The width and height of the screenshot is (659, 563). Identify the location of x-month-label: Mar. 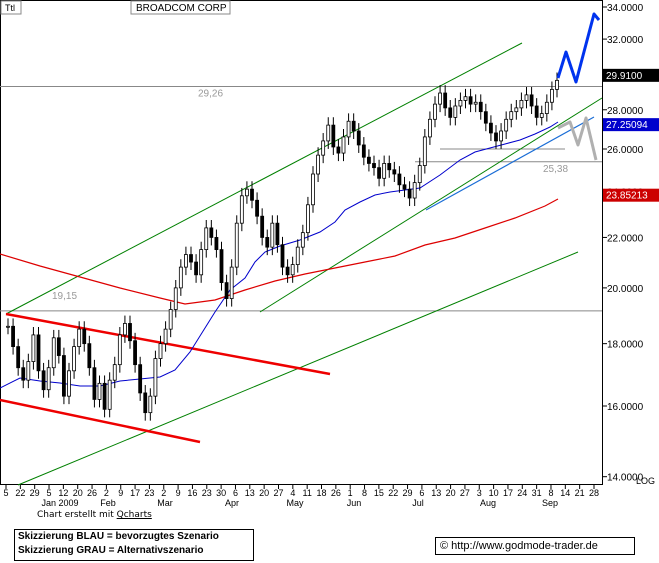
(165, 503).